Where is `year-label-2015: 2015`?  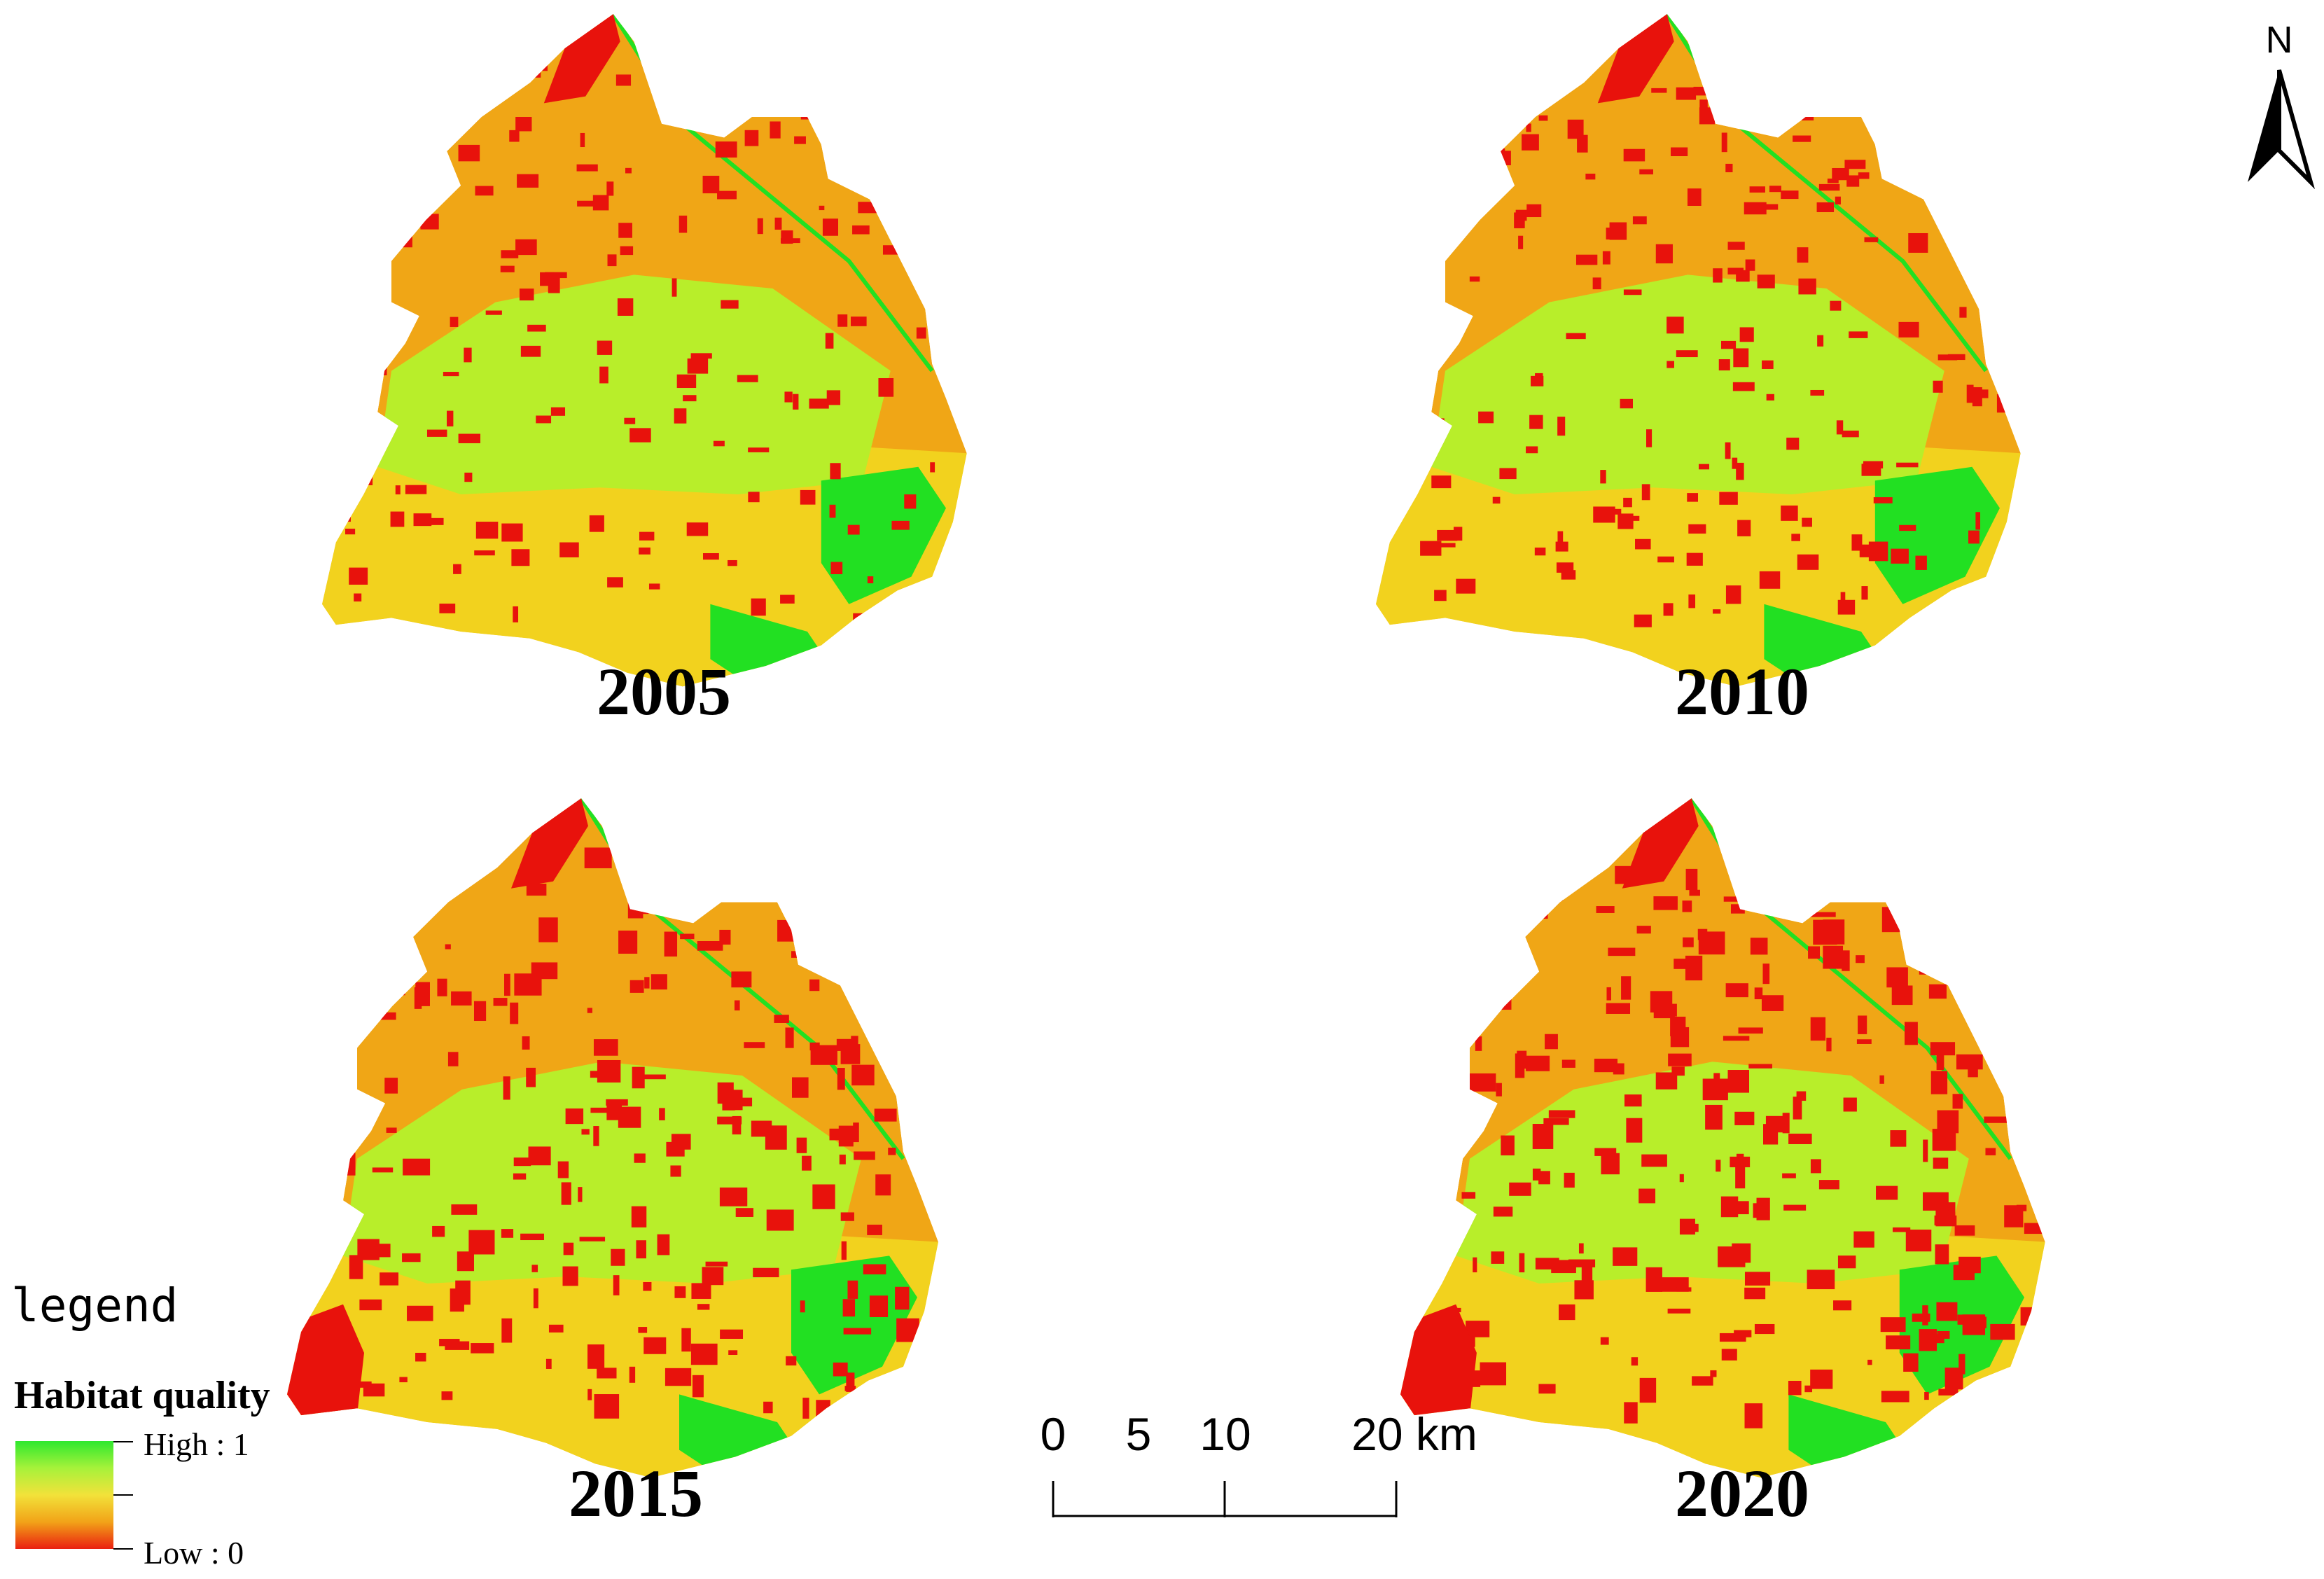 year-label-2015: 2015 is located at coordinates (636, 1493).